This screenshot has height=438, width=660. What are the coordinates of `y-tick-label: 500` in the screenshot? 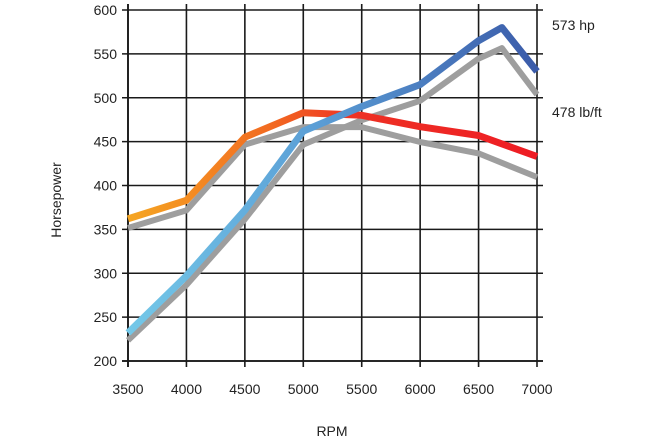 It's located at (106, 98).